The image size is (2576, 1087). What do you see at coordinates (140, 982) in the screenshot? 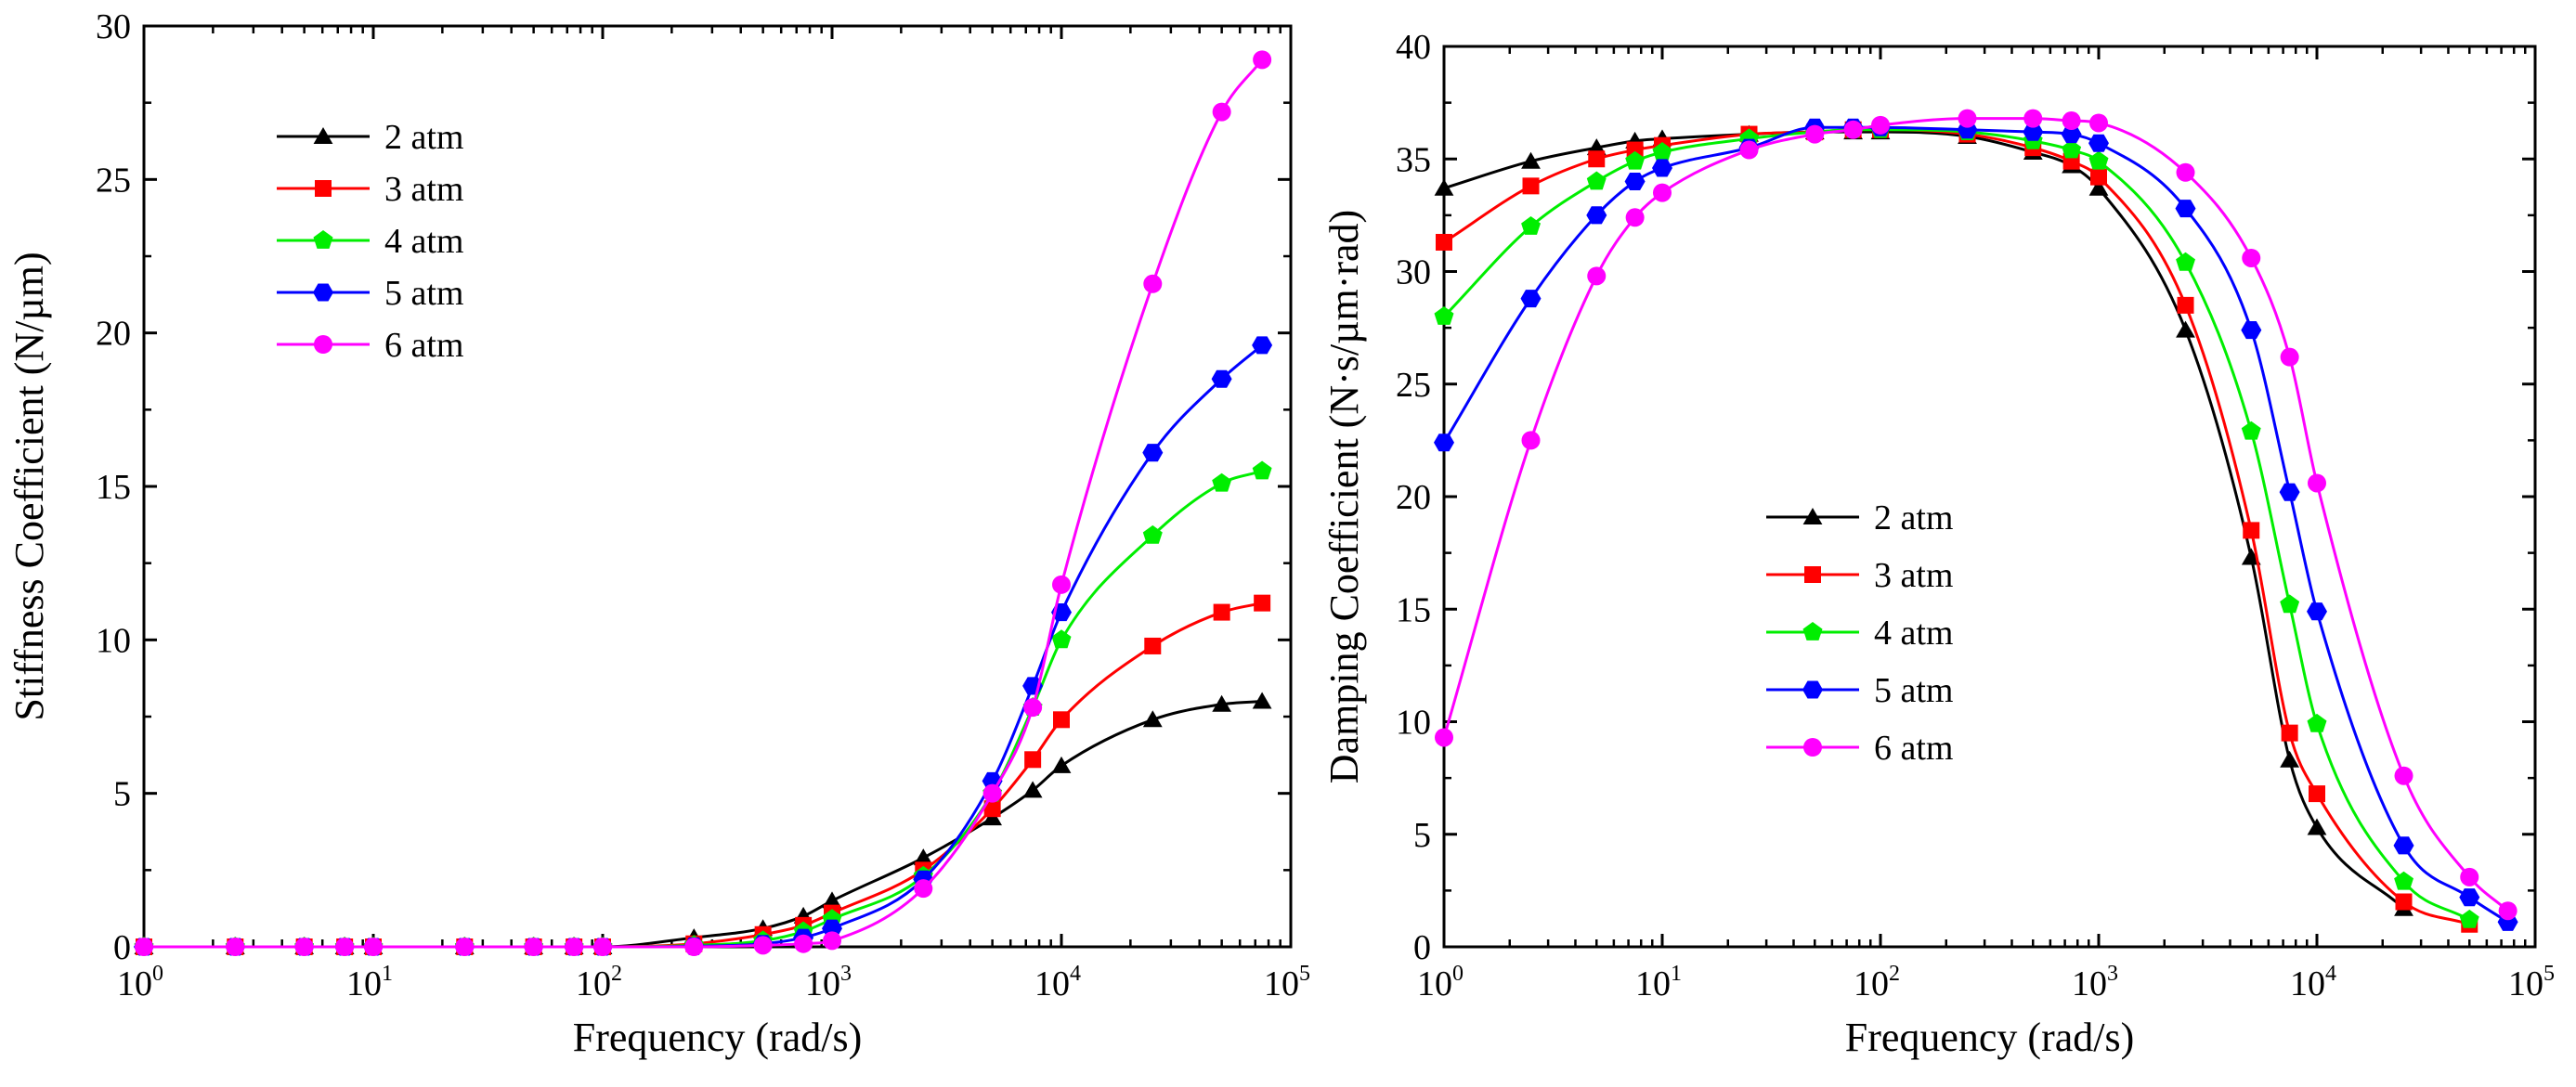
I see `x-tick-label: 10⁰` at bounding box center [140, 982].